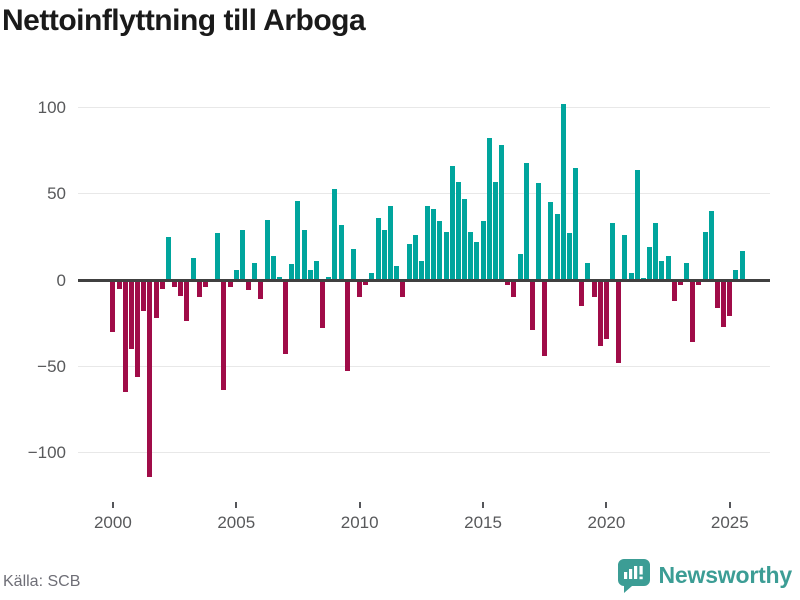  What do you see at coordinates (249, 285) in the screenshot?
I see `bar-2005-q3` at bounding box center [249, 285].